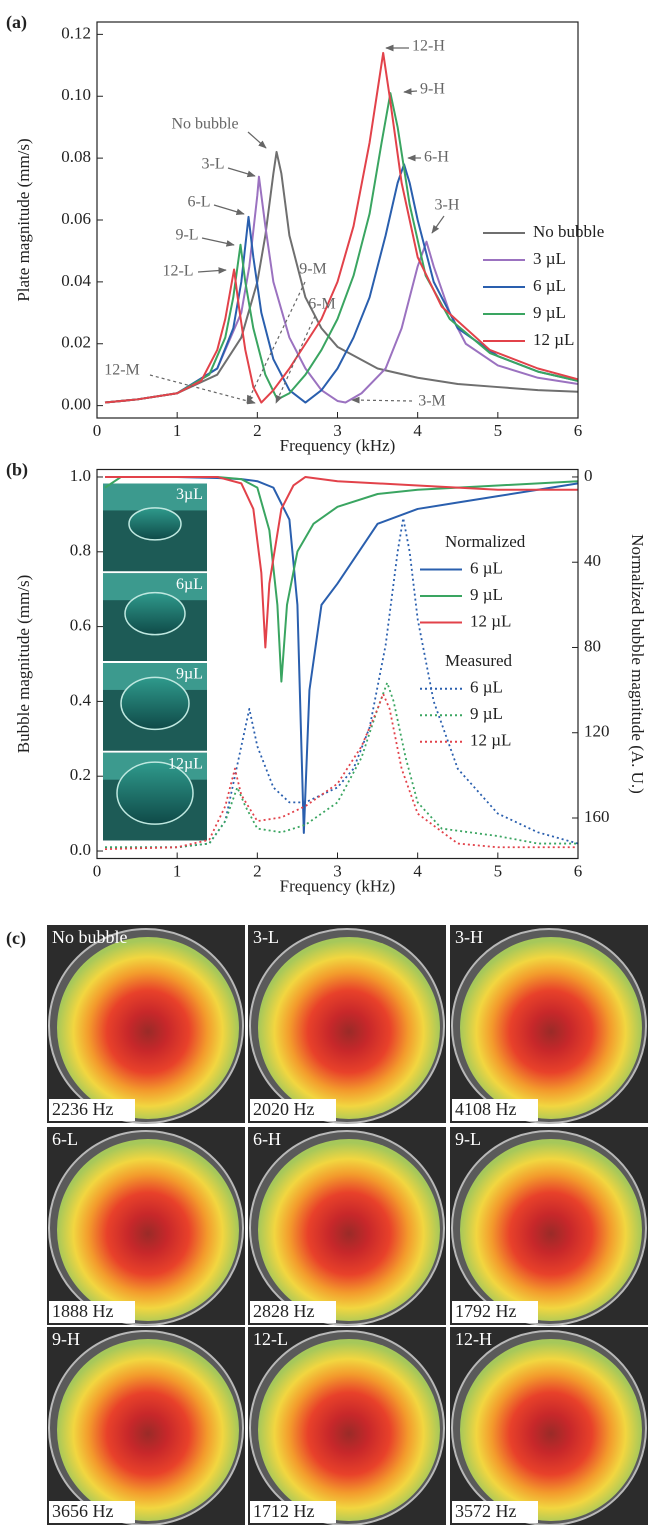  Describe the element at coordinates (185, 763) in the screenshot. I see `inset-label: 12µL` at that location.